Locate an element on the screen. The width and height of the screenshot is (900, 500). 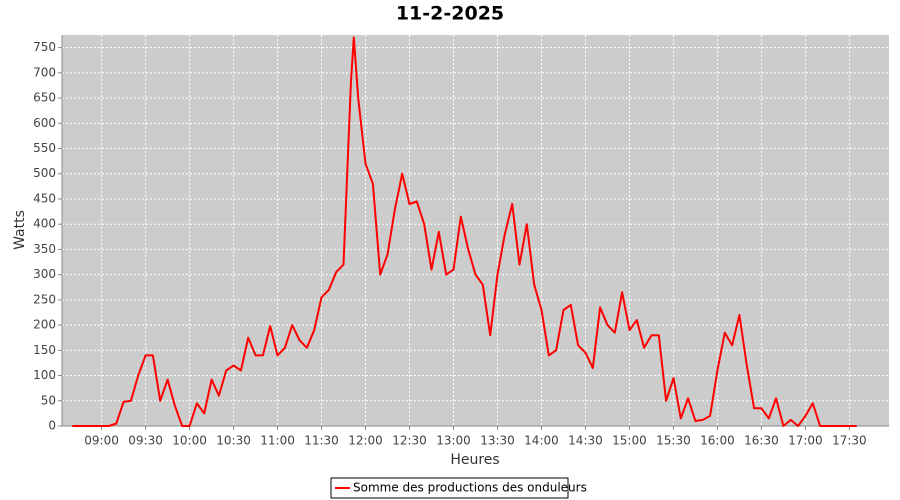
x-tick-label: 13:00 is located at coordinates (453, 441).